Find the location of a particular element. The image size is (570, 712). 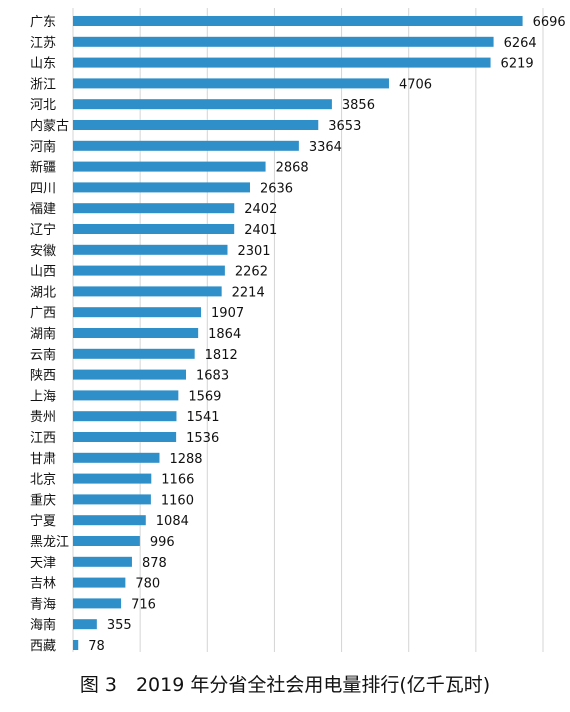

value-label: 6696 is located at coordinates (549, 22).